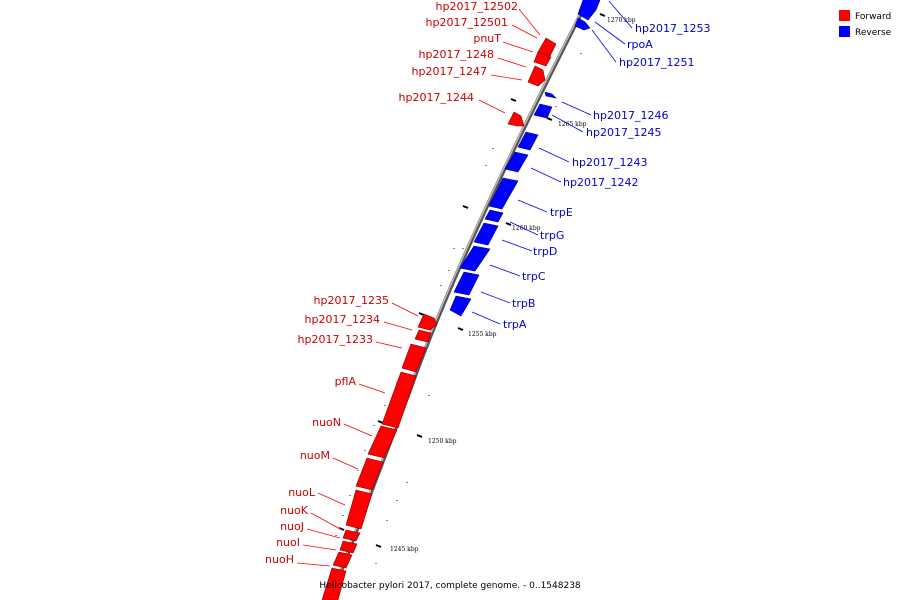 This screenshot has height=600, width=900. Describe the element at coordinates (477, 6) in the screenshot. I see `gene-label-forward: hp2017_12502` at that location.